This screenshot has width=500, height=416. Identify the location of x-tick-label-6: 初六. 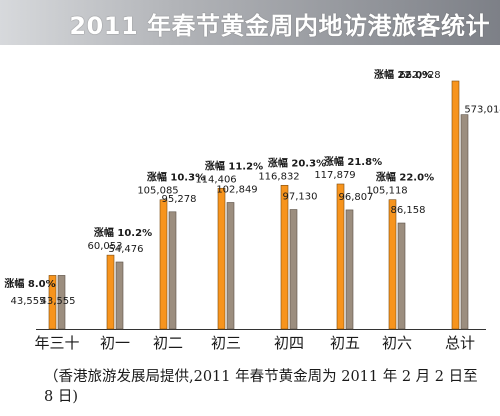
(397, 343).